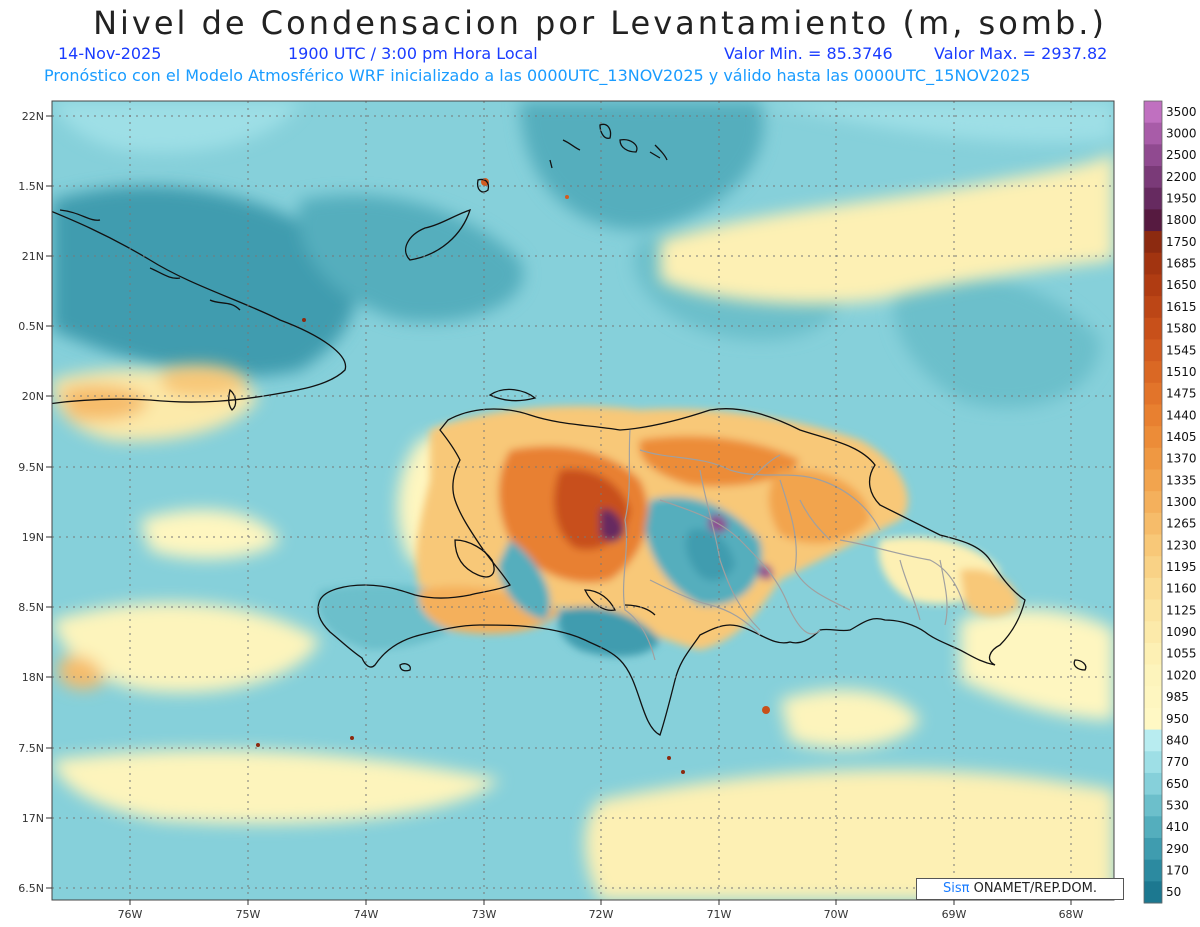 This screenshot has width=1200, height=927. I want to click on longitude-labels: 76W 75W 74W 73W 72W 71W 70W 69W 68W, so click(601, 910).